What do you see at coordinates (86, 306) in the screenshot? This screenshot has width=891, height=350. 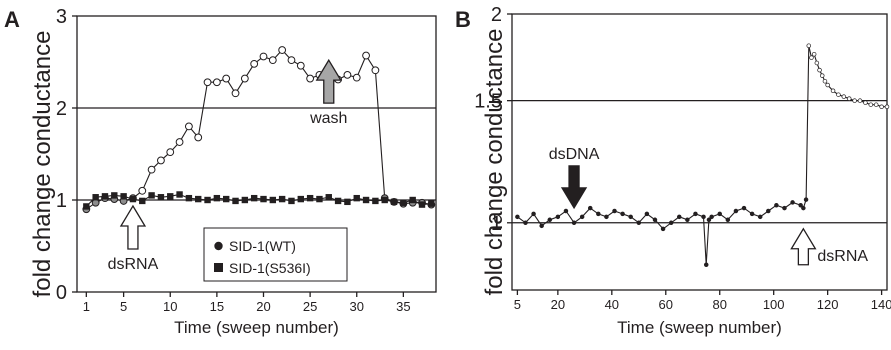 I see `x-tick-label: 1` at bounding box center [86, 306].